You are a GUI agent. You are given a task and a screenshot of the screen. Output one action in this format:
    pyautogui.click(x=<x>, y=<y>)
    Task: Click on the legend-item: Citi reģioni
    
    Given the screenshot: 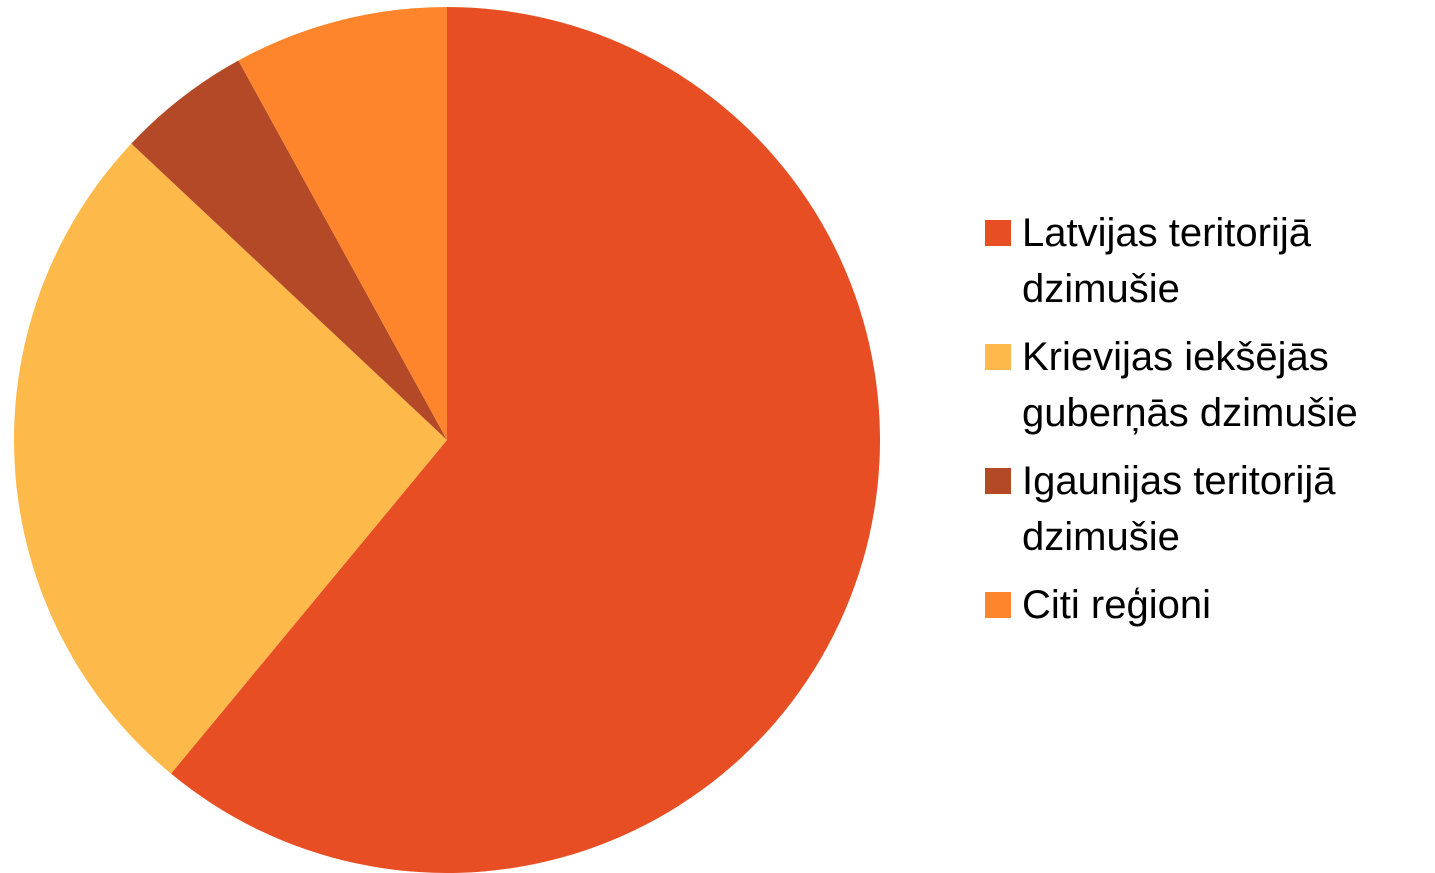 What is the action you would take?
    pyautogui.click(x=1207, y=605)
    